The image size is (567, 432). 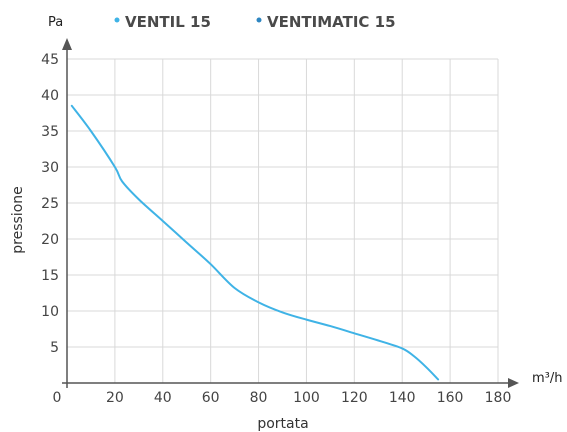 What do you see at coordinates (54, 348) in the screenshot?
I see `y-tick-label-5: 5` at bounding box center [54, 348].